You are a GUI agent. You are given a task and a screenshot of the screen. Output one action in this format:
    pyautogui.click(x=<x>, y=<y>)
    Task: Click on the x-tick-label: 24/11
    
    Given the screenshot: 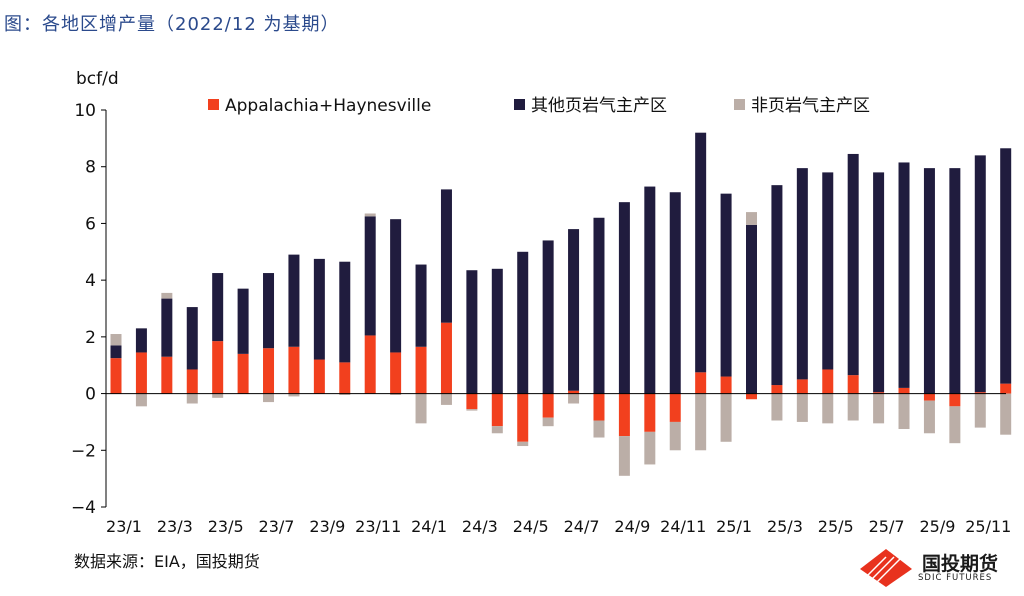 What is the action you would take?
    pyautogui.click(x=683, y=526)
    